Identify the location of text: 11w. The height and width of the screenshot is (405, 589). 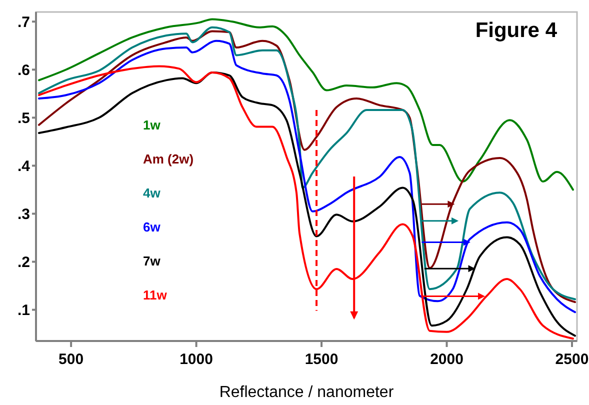
(155, 295).